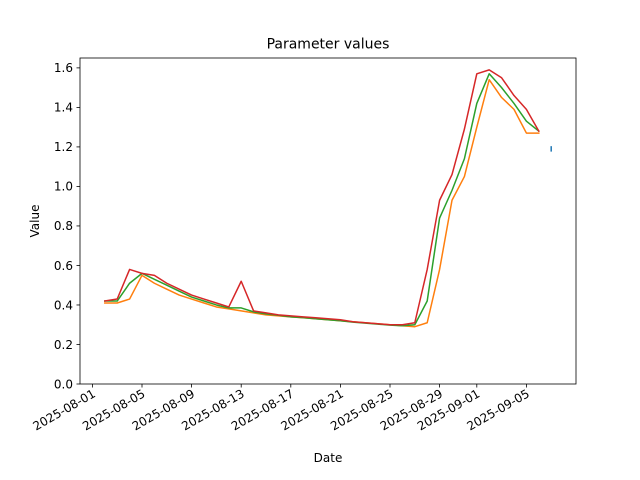  What do you see at coordinates (328, 45) in the screenshot?
I see `chart-title: Parameter values` at bounding box center [328, 45].